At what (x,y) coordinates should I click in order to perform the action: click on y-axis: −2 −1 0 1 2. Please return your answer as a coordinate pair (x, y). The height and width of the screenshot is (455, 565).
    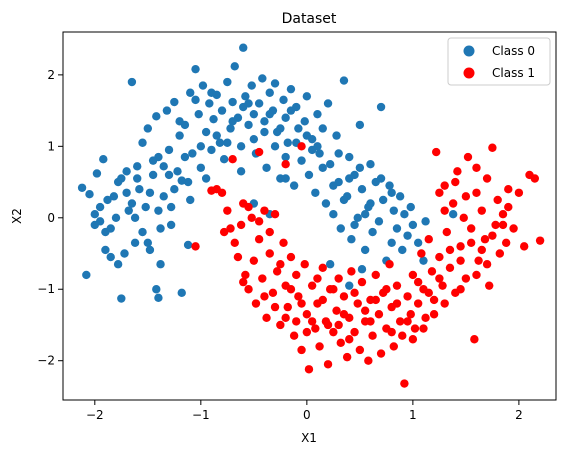
    Looking at the image, I should click on (50, 218).